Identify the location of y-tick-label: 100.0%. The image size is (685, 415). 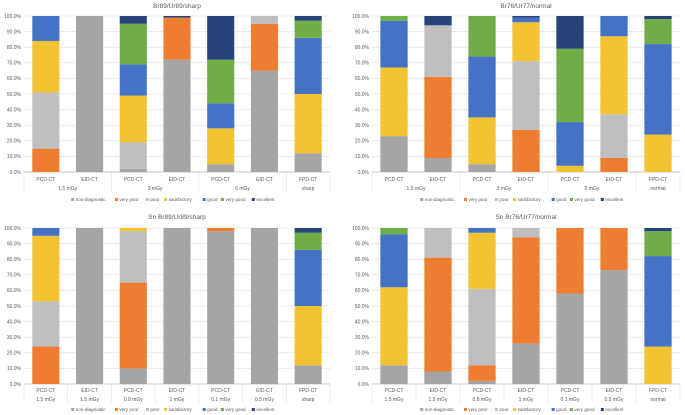
(13, 17).